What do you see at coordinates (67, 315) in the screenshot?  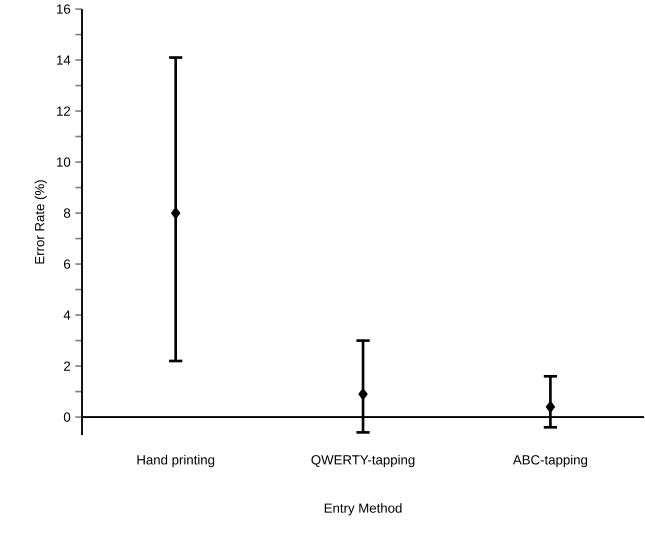 I see `y-tick-label: 4` at bounding box center [67, 315].